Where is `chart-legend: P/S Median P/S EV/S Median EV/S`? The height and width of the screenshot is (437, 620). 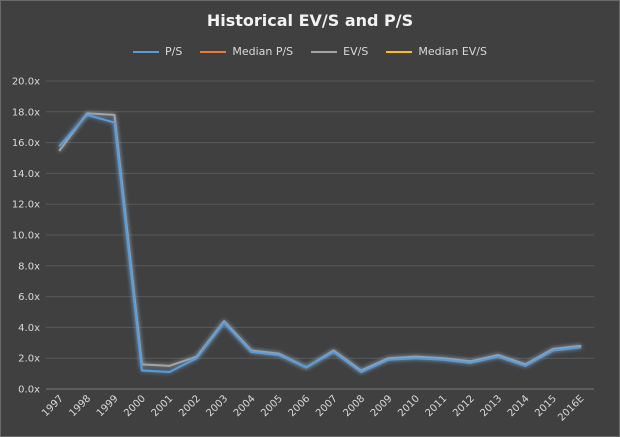 chart-legend: P/S Median P/S EV/S Median EV/S is located at coordinates (310, 51).